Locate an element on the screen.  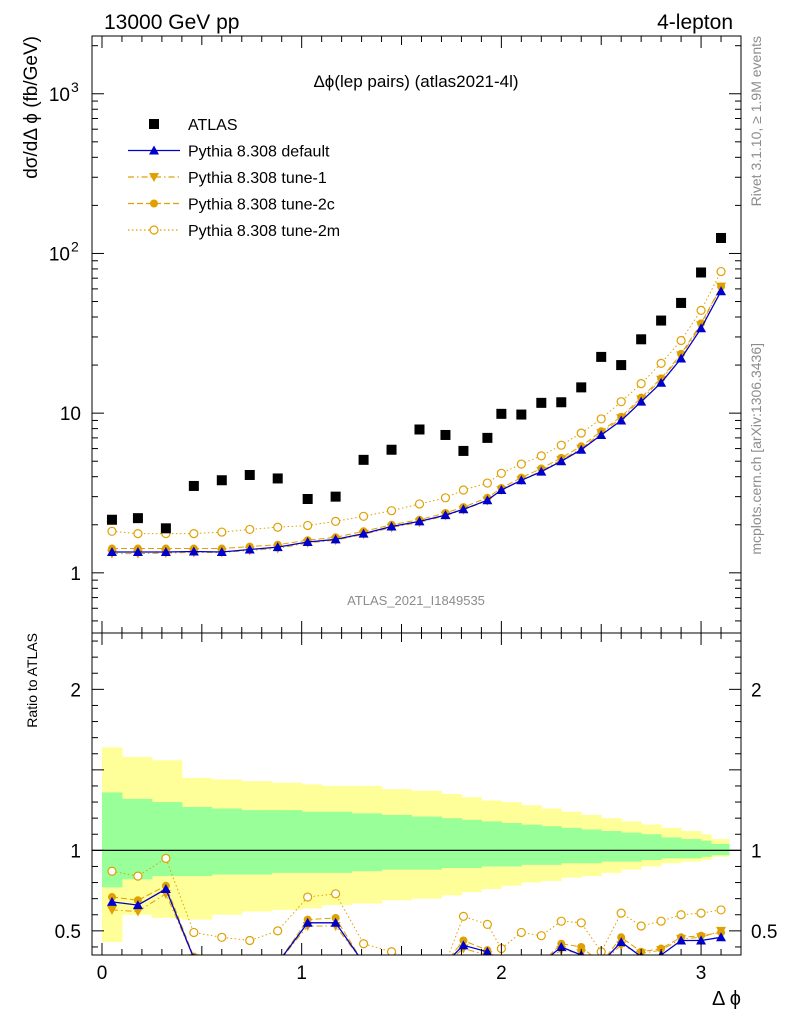
x-tick-label: 3 is located at coordinates (701, 973).